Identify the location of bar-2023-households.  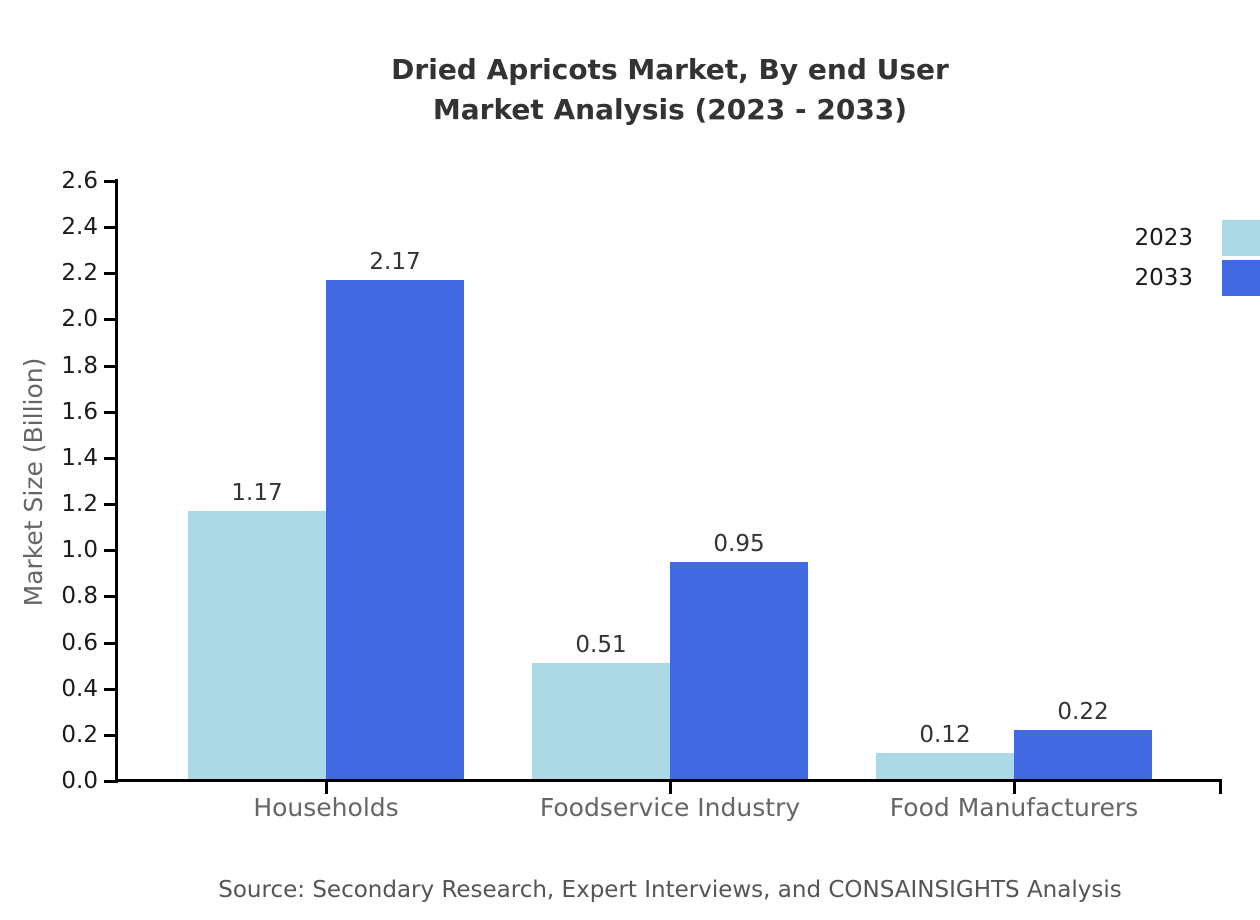
(257, 646).